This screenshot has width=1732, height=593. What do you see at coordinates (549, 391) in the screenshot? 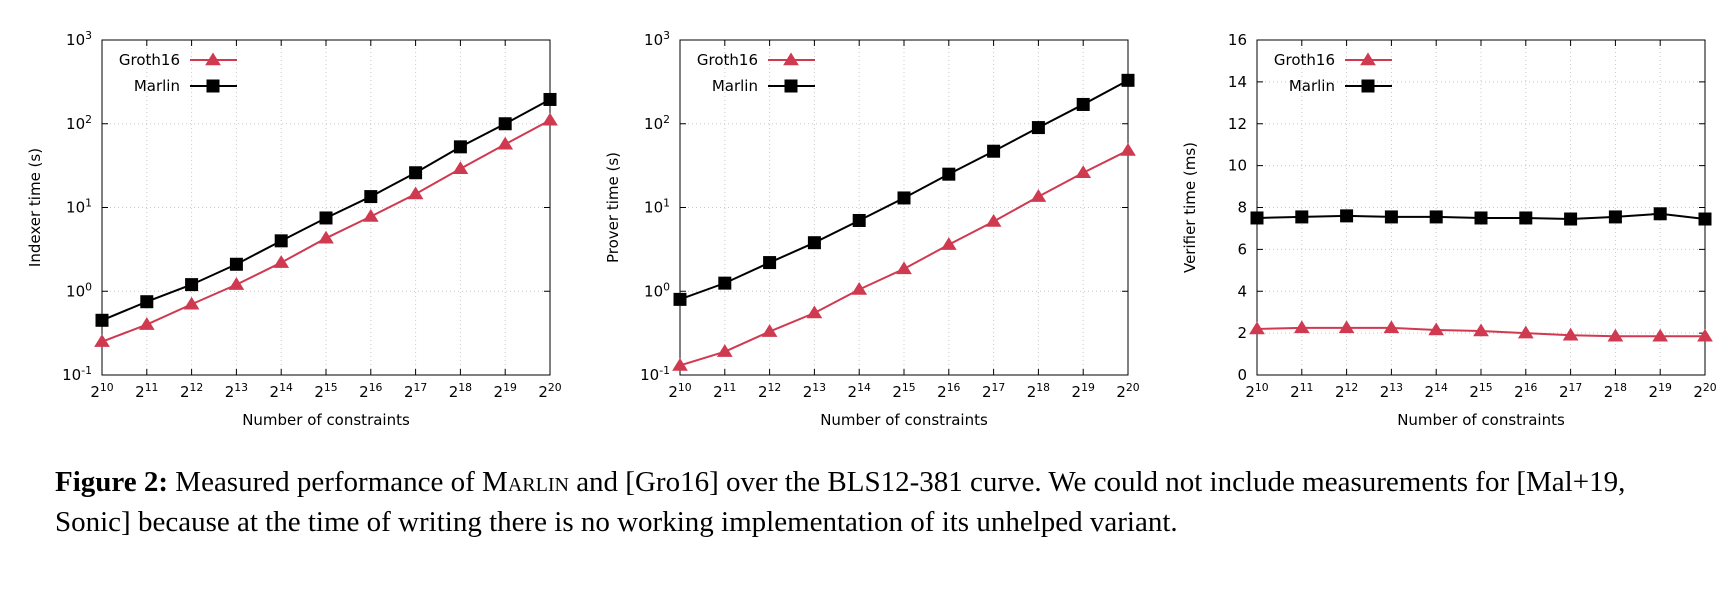
I see `x-tick-label: 220` at bounding box center [549, 391].